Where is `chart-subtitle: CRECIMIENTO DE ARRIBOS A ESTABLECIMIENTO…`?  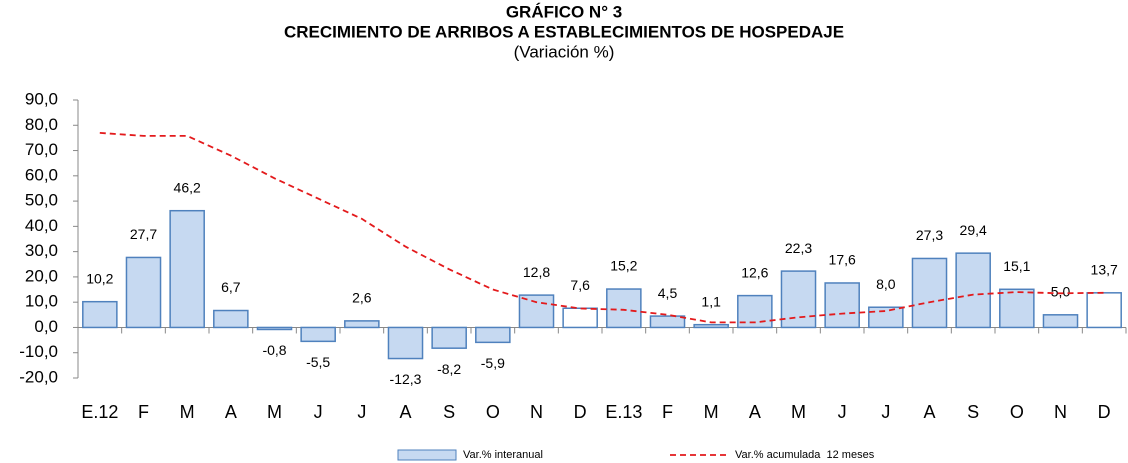 chart-subtitle: CRECIMIENTO DE ARRIBOS A ESTABLECIMIENTO… is located at coordinates (564, 31).